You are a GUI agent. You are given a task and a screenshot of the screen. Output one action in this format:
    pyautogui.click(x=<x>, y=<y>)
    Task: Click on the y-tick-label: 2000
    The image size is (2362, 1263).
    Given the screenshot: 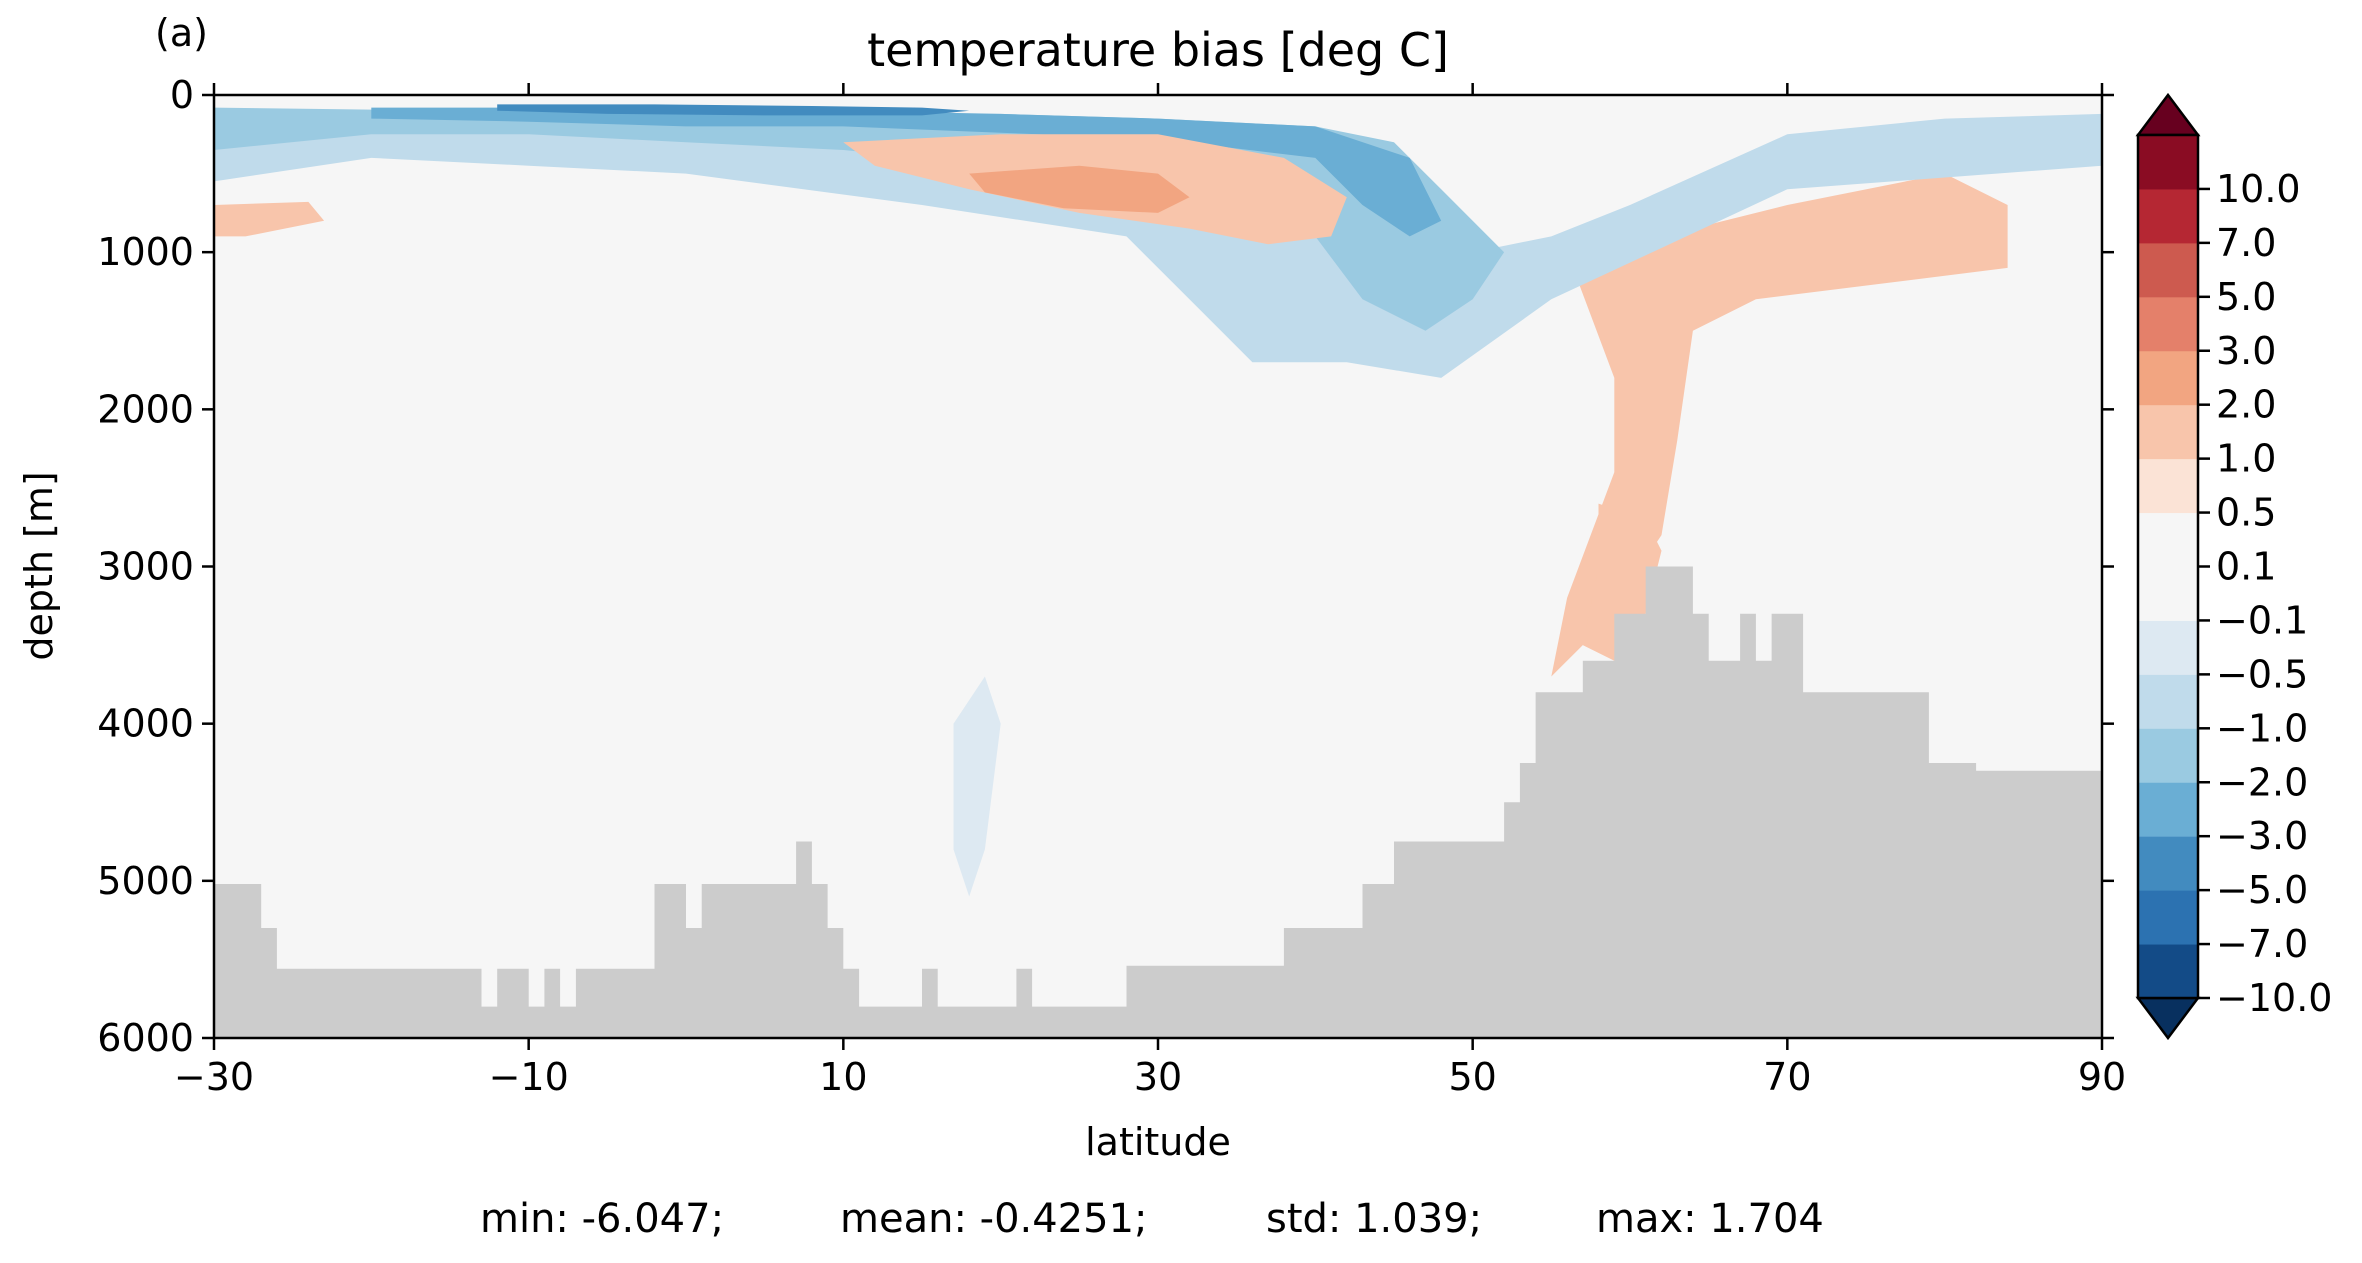 What is the action you would take?
    pyautogui.click(x=145, y=409)
    